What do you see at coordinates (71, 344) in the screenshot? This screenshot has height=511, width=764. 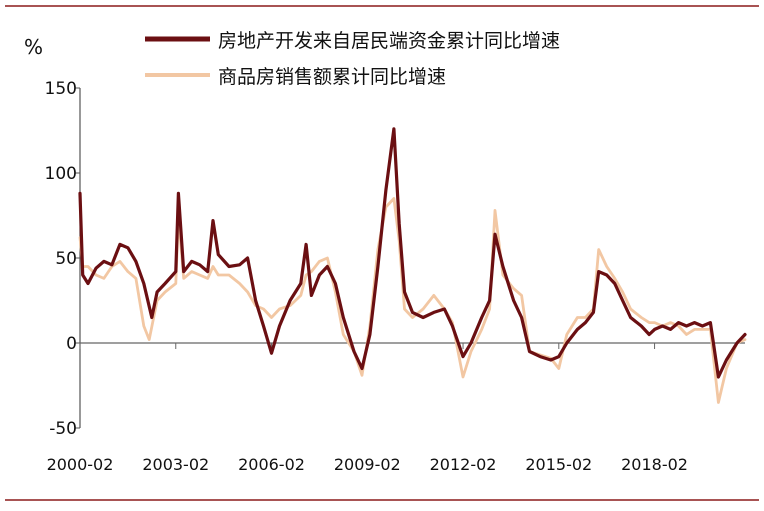 I see `y-tick-label: 0` at bounding box center [71, 344].